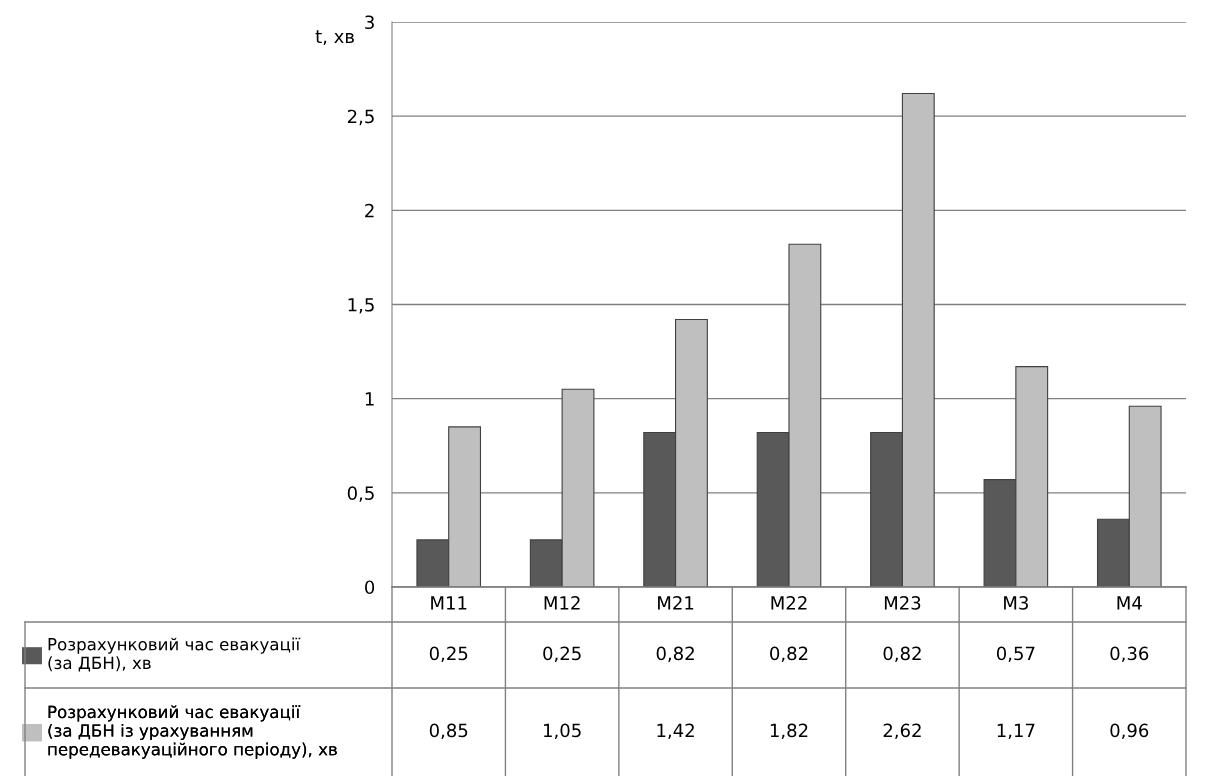  Describe the element at coordinates (449, 603) in the screenshot. I see `x-tick-label: M11` at that location.